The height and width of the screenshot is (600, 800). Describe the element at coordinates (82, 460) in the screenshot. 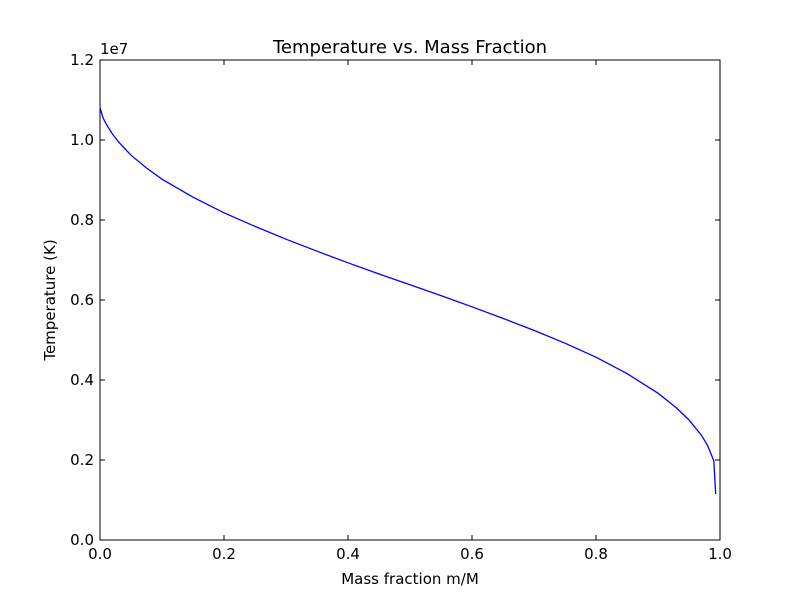

I see `y-tick-label: 0.2` at that location.